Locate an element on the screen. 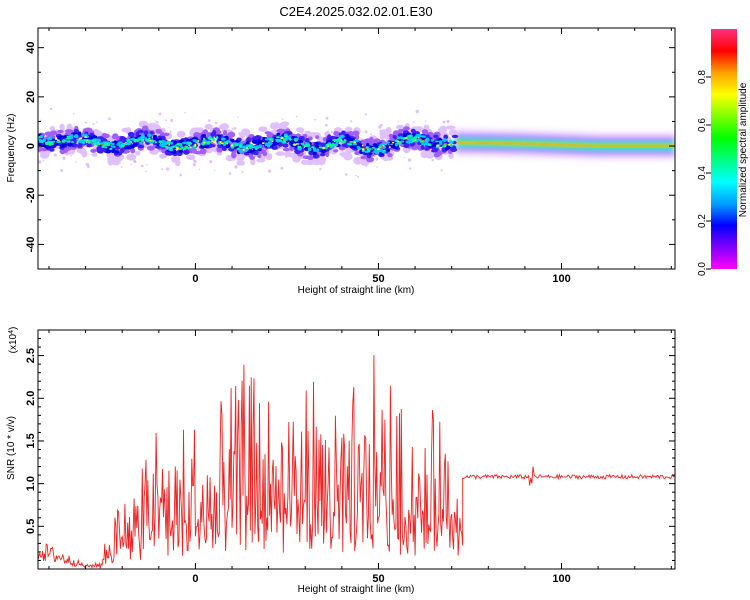 The height and width of the screenshot is (600, 750). colorbar-tick-label: 0.0 is located at coordinates (702, 269).